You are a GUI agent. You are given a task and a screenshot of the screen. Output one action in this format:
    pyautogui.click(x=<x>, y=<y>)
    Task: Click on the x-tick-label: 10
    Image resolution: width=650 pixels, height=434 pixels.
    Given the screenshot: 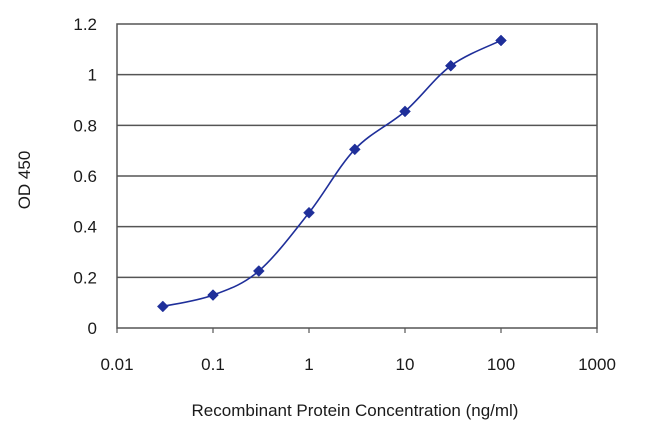 What is the action you would take?
    pyautogui.click(x=405, y=364)
    